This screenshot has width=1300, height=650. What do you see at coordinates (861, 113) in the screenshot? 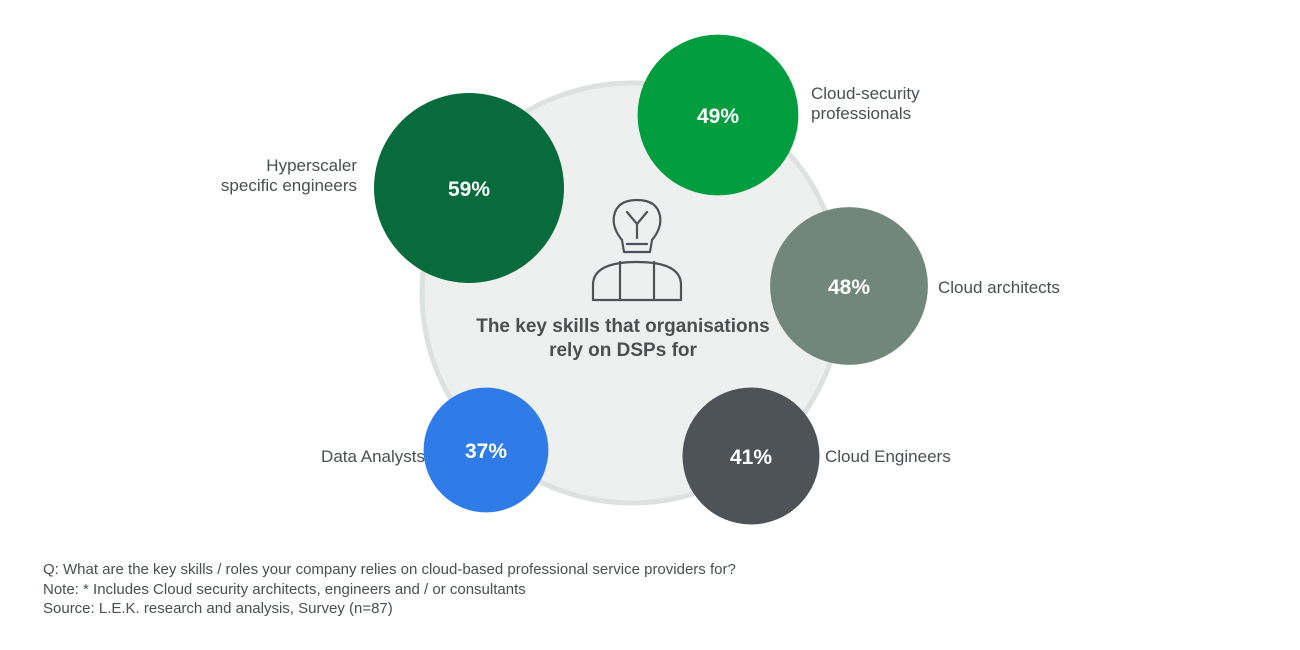
I see `bubble-category-label-line: professionals` at bounding box center [861, 113].